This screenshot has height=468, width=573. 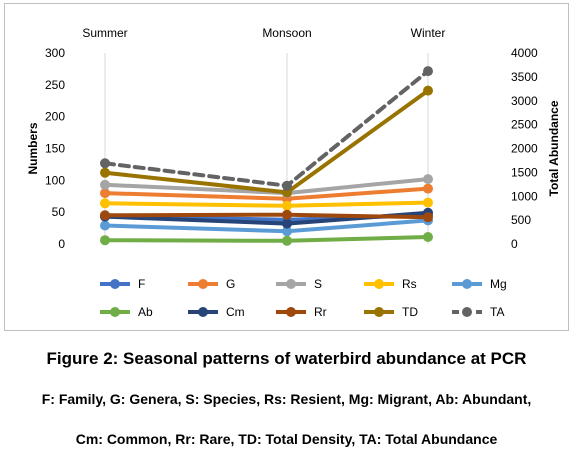 I want to click on series-line-td, so click(x=266, y=141).